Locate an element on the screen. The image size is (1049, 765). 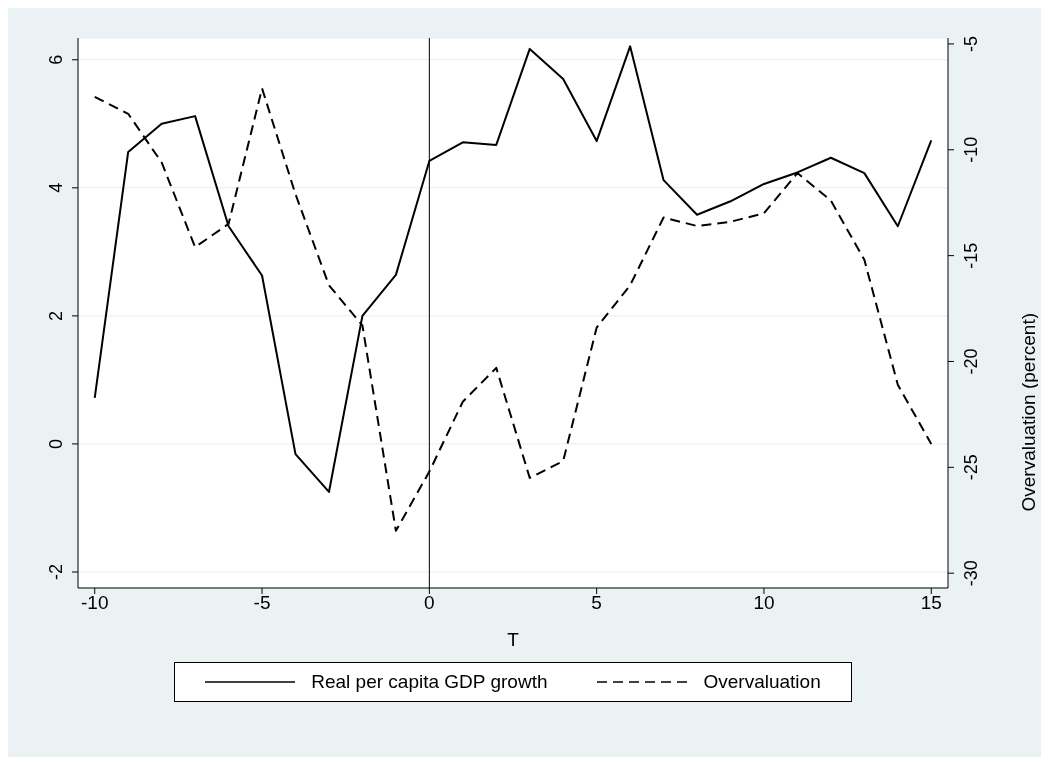
x-tick-label: 0 is located at coordinates (429, 603).